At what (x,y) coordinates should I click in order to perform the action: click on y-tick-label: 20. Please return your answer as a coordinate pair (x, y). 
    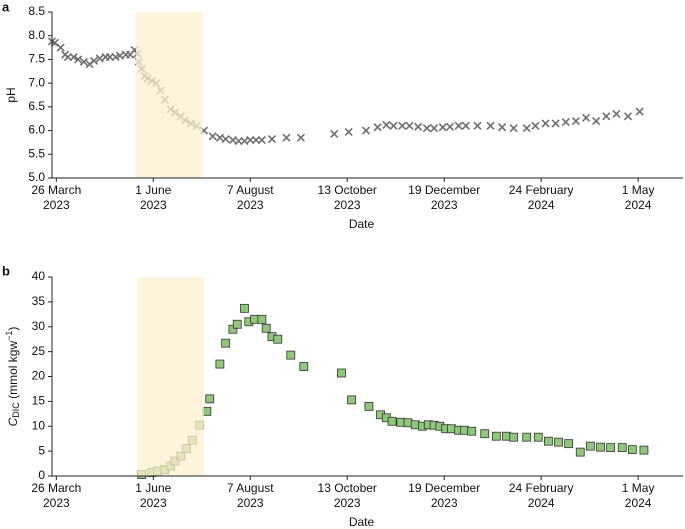
    Looking at the image, I should click on (39, 376).